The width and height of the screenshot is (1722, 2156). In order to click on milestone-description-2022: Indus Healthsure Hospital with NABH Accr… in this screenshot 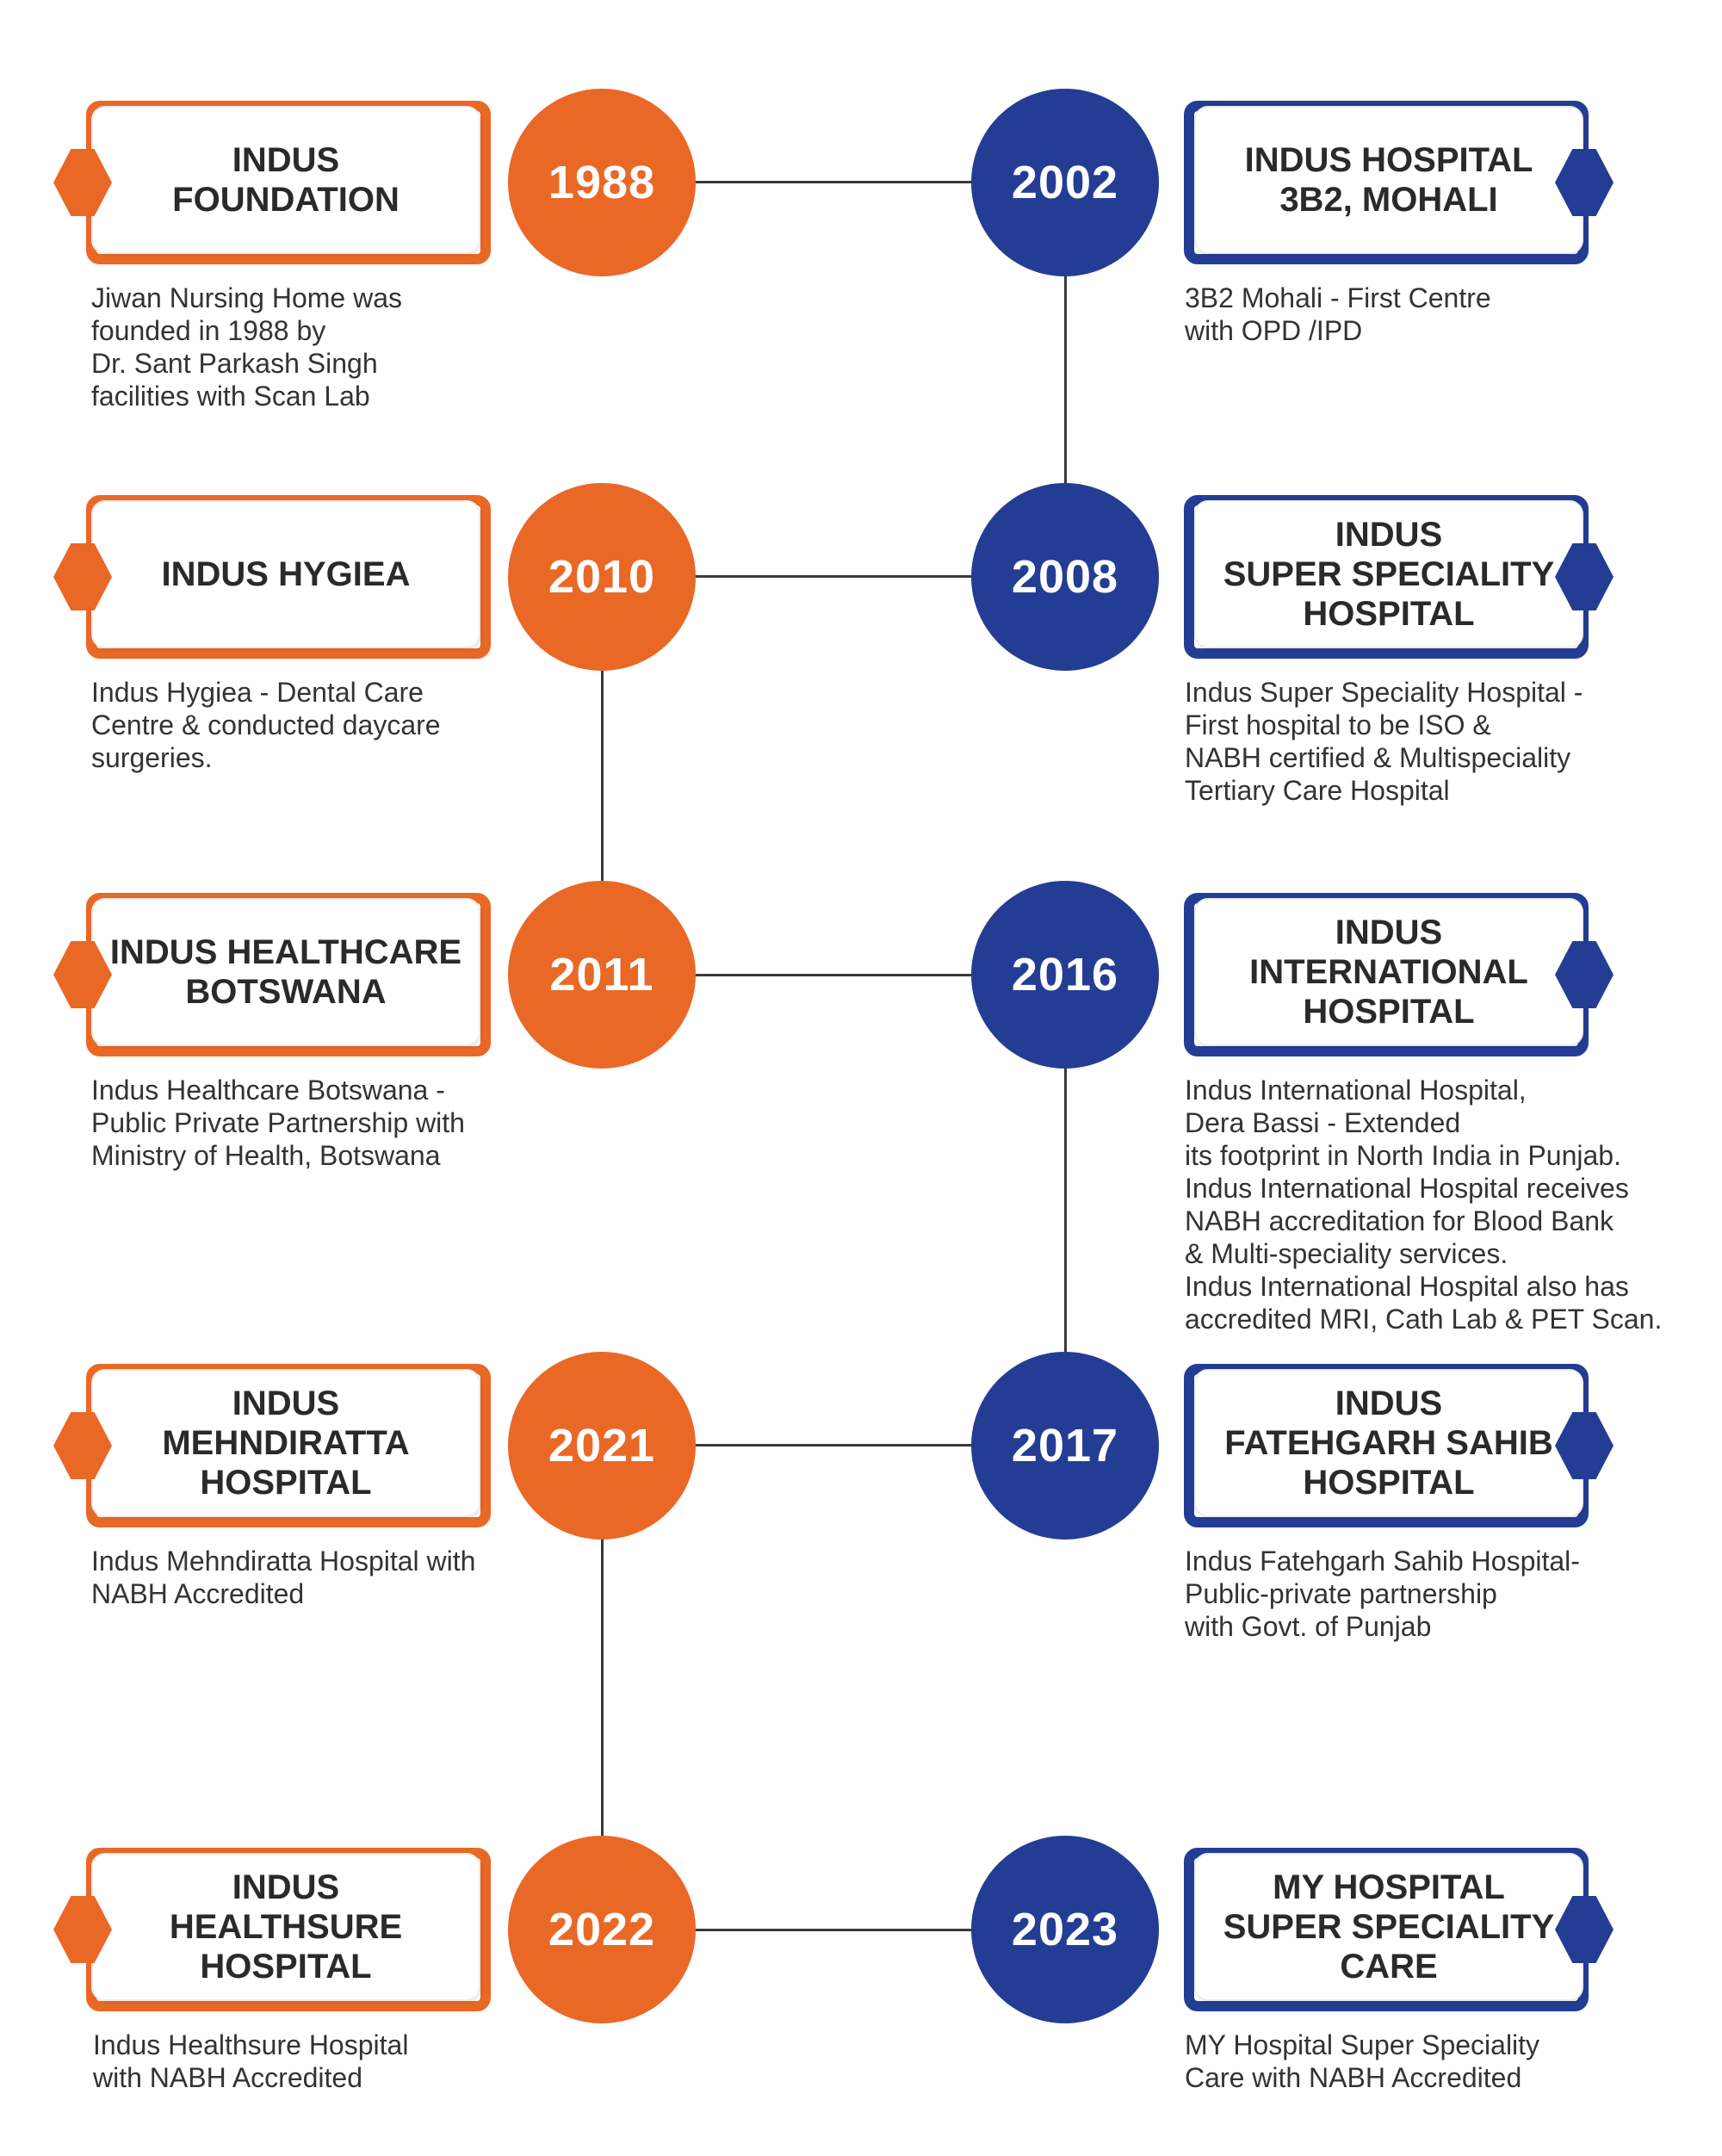, I will do `click(251, 2061)`.